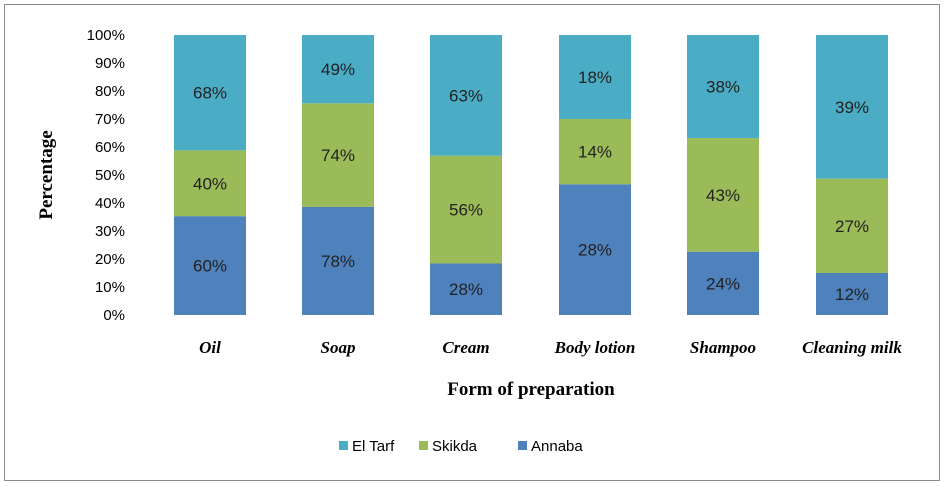 This screenshot has width=946, height=487. I want to click on legend: El Tarf Skikda Annaba, so click(461, 446).